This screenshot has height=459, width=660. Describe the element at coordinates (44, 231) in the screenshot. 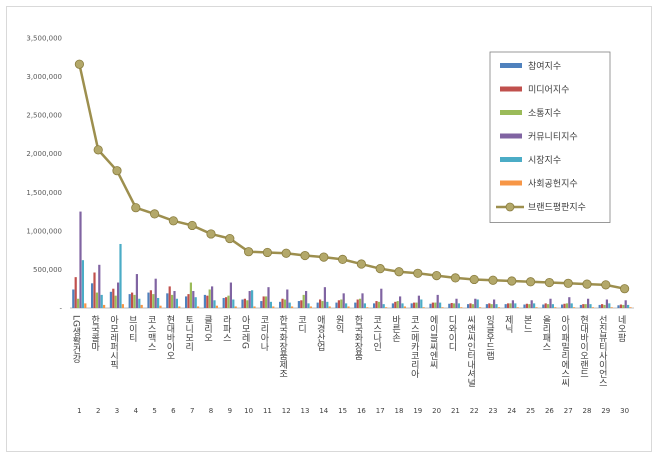

I see `y-tick-label: 1,000,000` at that location.